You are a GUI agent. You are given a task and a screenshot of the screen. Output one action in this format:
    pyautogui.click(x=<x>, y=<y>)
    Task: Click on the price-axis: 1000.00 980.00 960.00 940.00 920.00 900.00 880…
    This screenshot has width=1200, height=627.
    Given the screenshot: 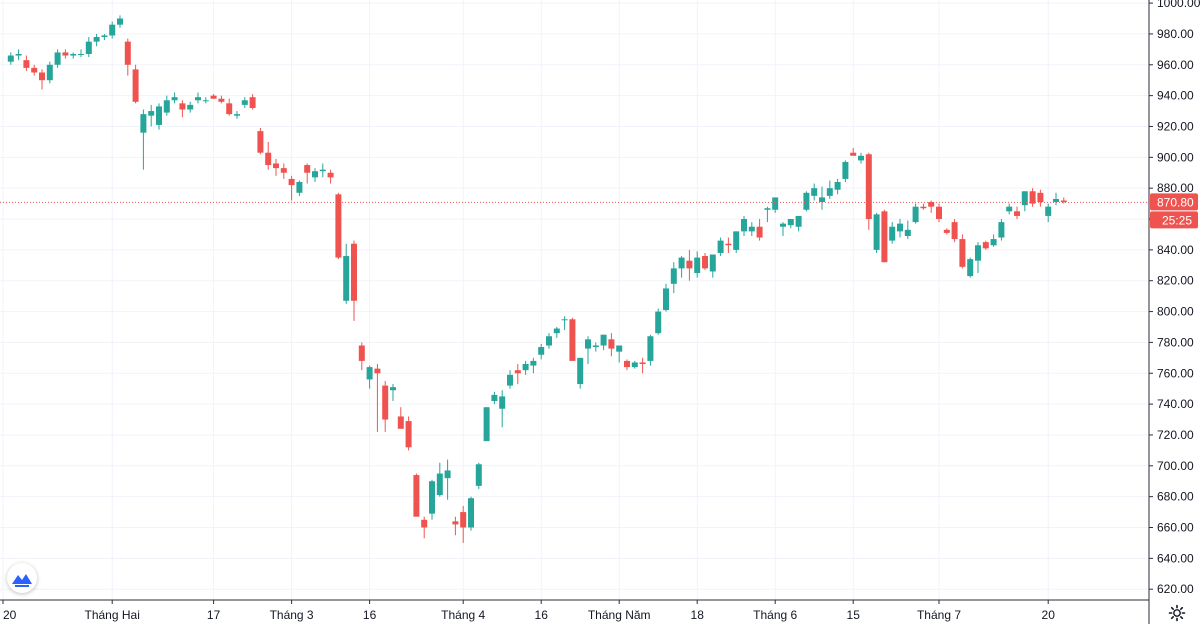 What is the action you would take?
    pyautogui.click(x=1174, y=312)
    